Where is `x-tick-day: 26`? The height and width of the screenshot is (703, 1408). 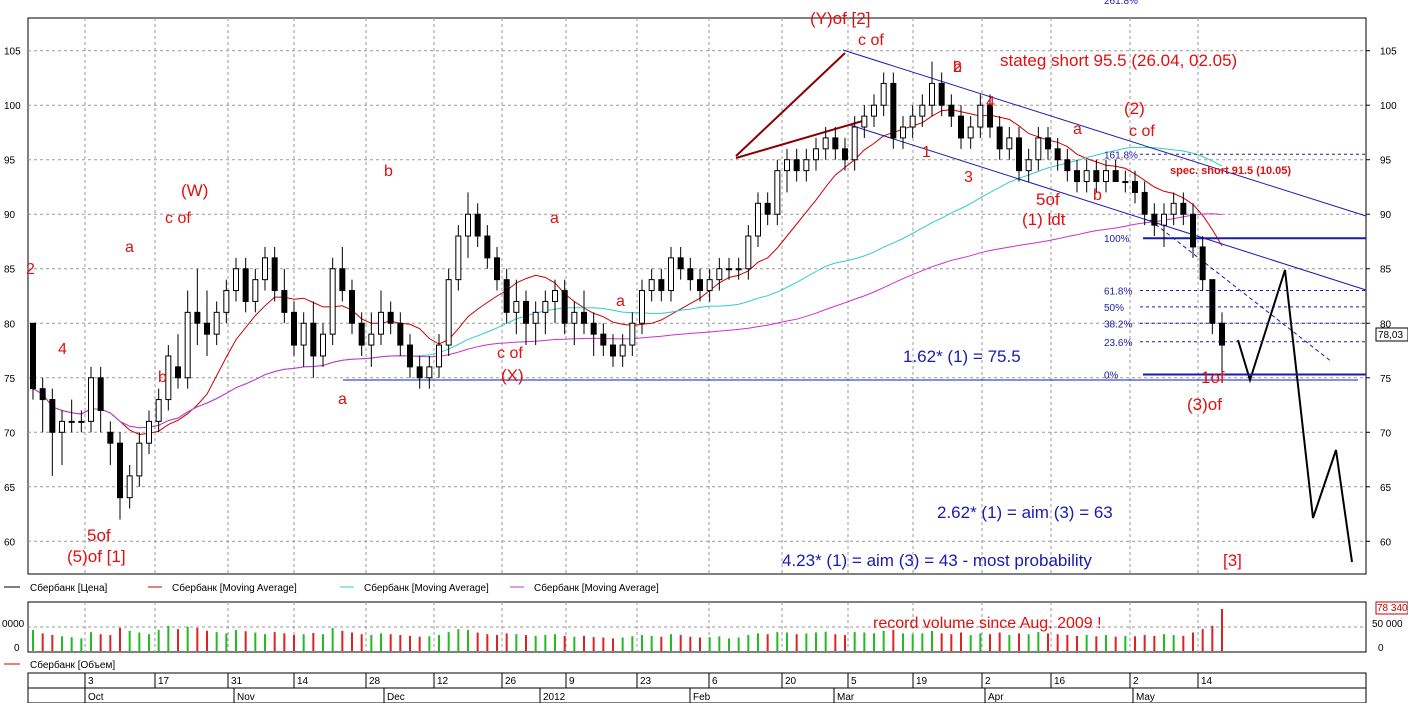
x-tick-day: 26 is located at coordinates (511, 681).